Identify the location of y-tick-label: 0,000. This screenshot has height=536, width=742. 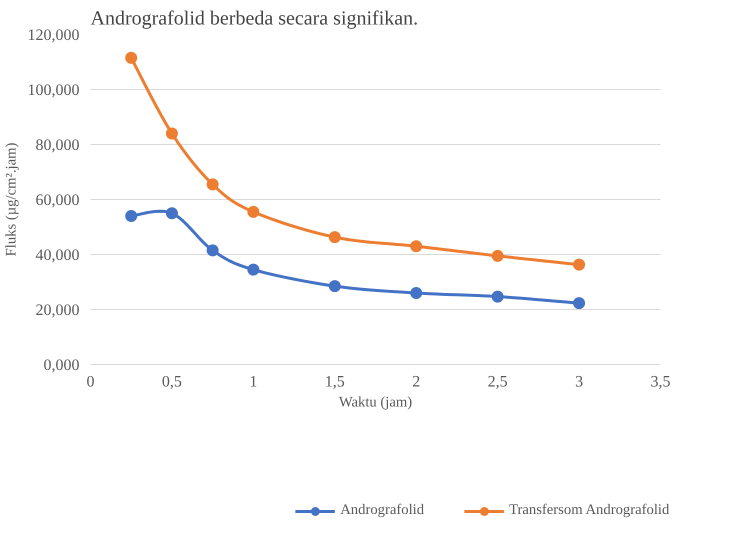
(62, 365).